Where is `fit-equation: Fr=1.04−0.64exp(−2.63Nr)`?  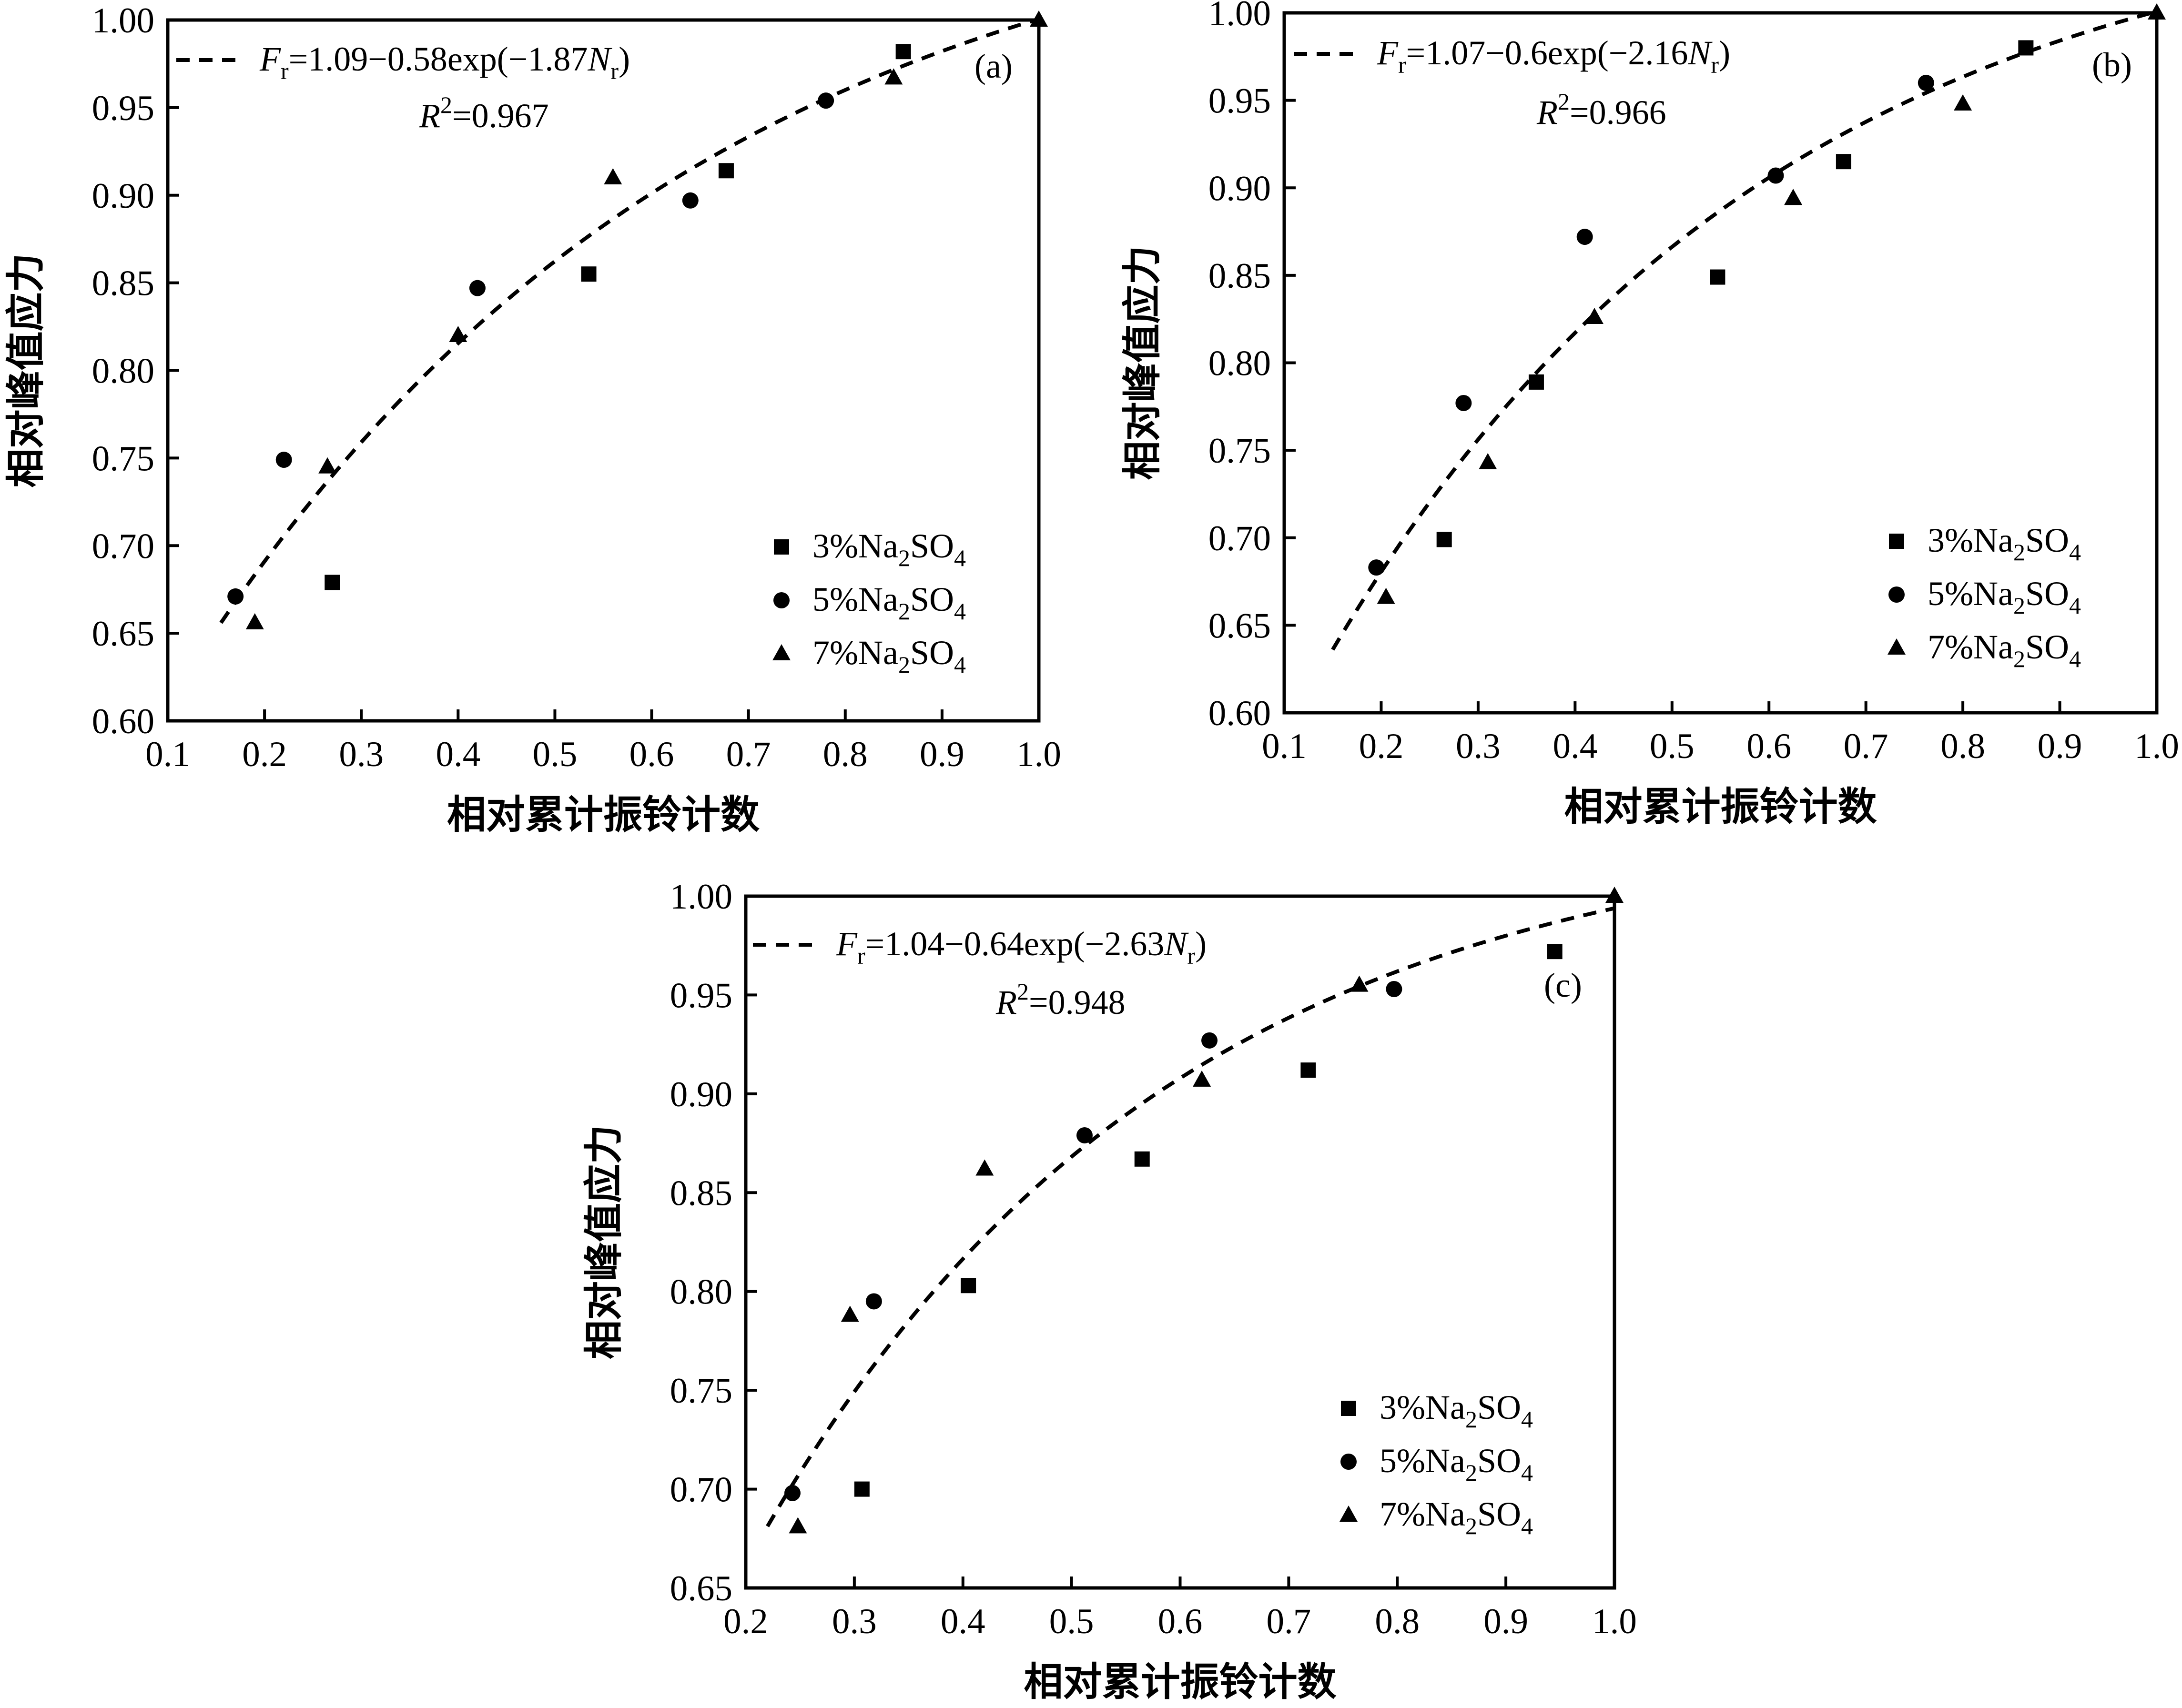 fit-equation: Fr=1.04−0.64exp(−2.63Nr) is located at coordinates (1022, 947).